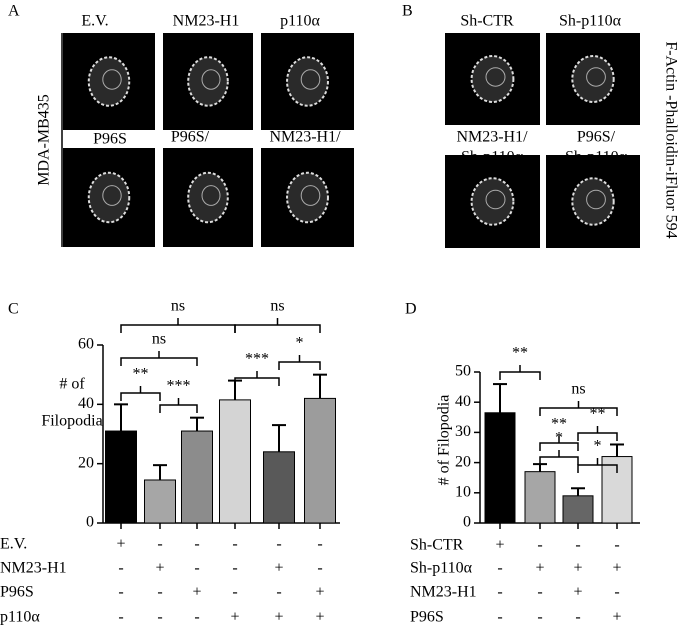 The image size is (685, 632). I want to click on side-label: MDA-MB435, so click(44, 140).